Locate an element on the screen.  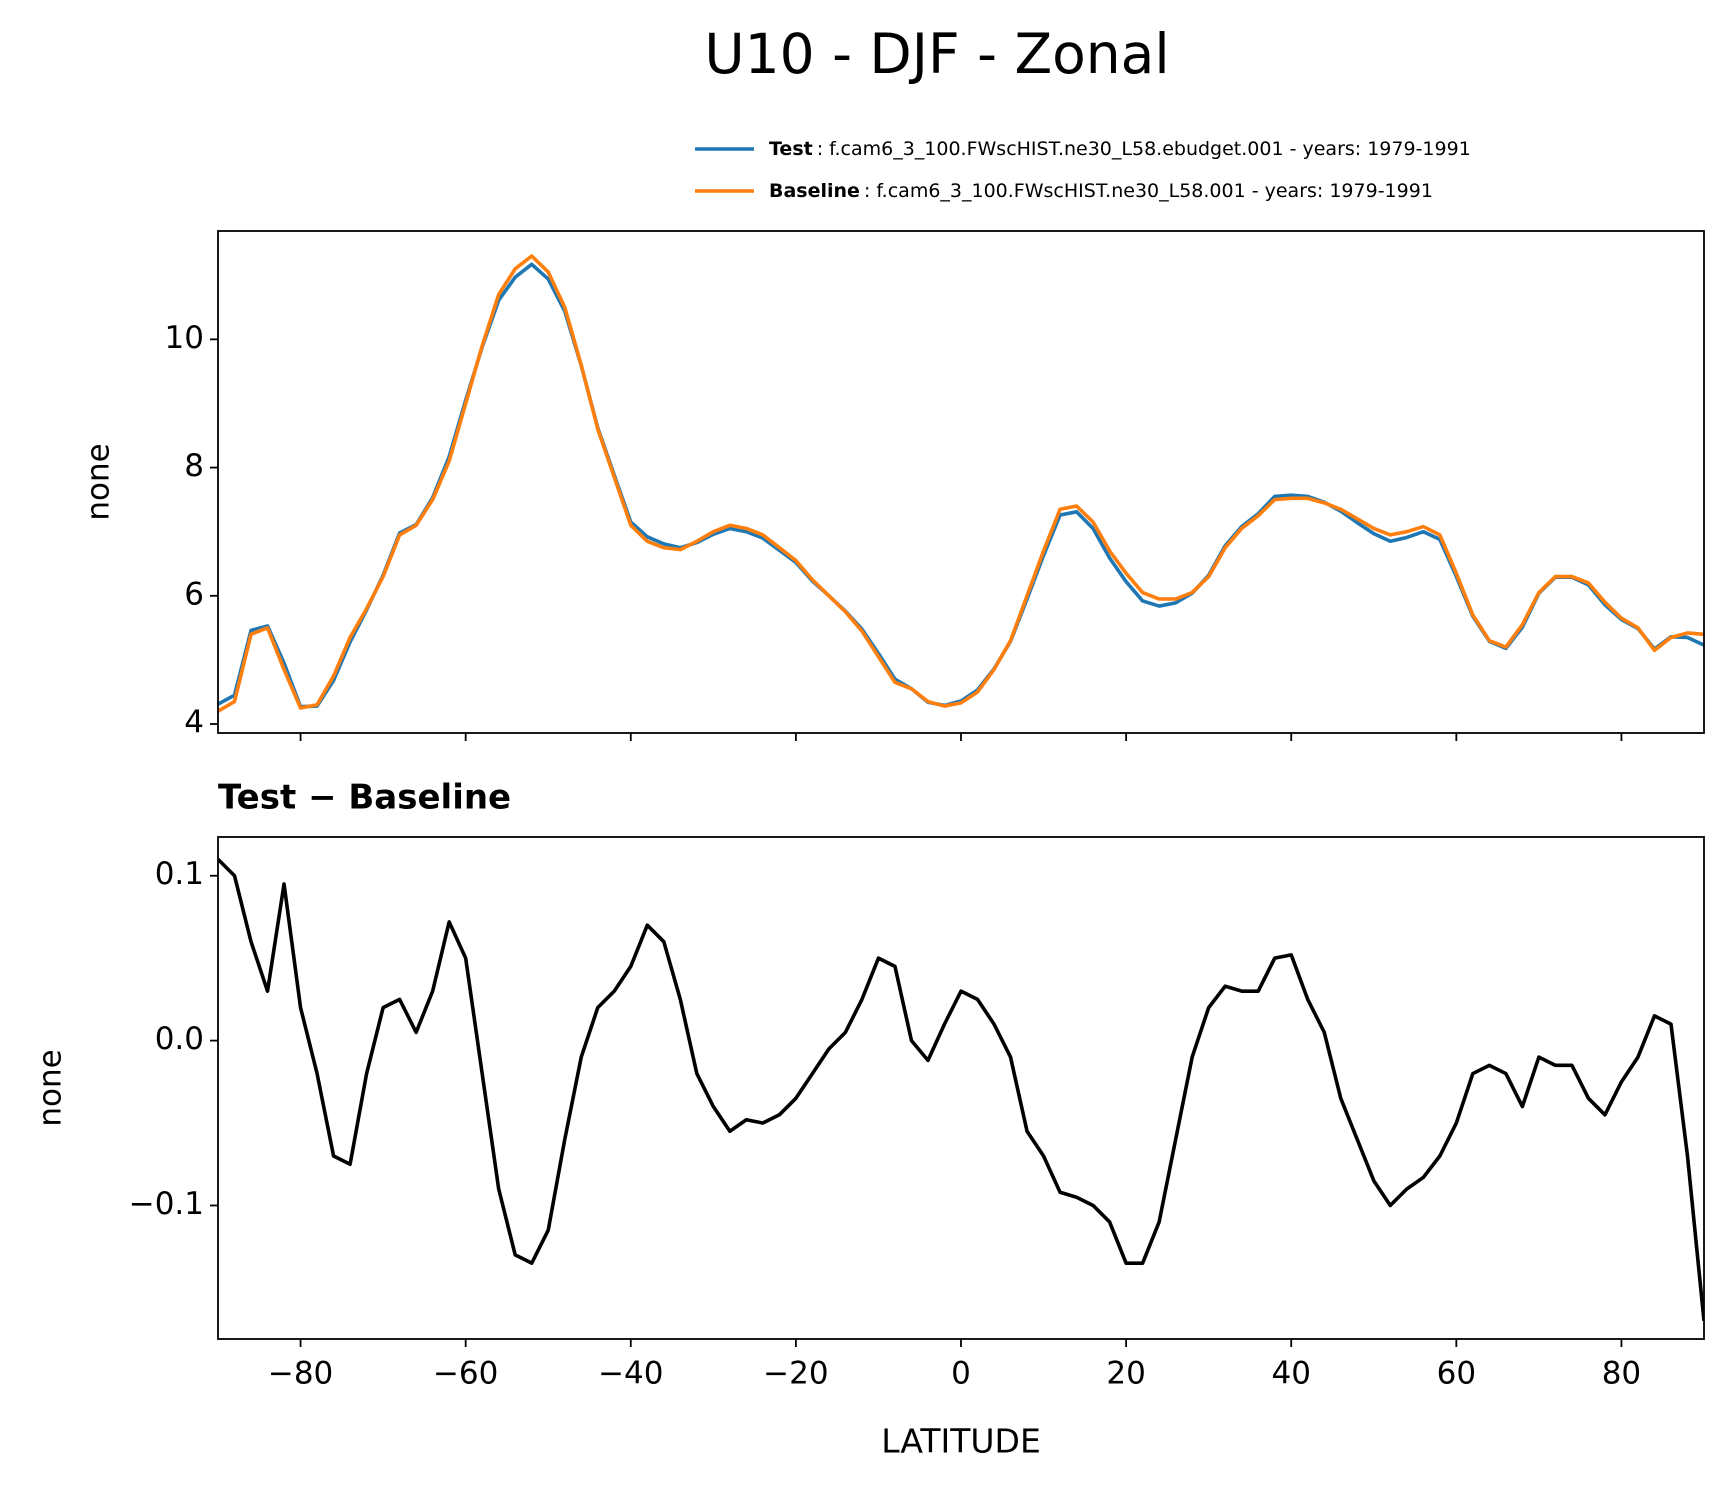
y-tick-label: 6 is located at coordinates (194, 594).